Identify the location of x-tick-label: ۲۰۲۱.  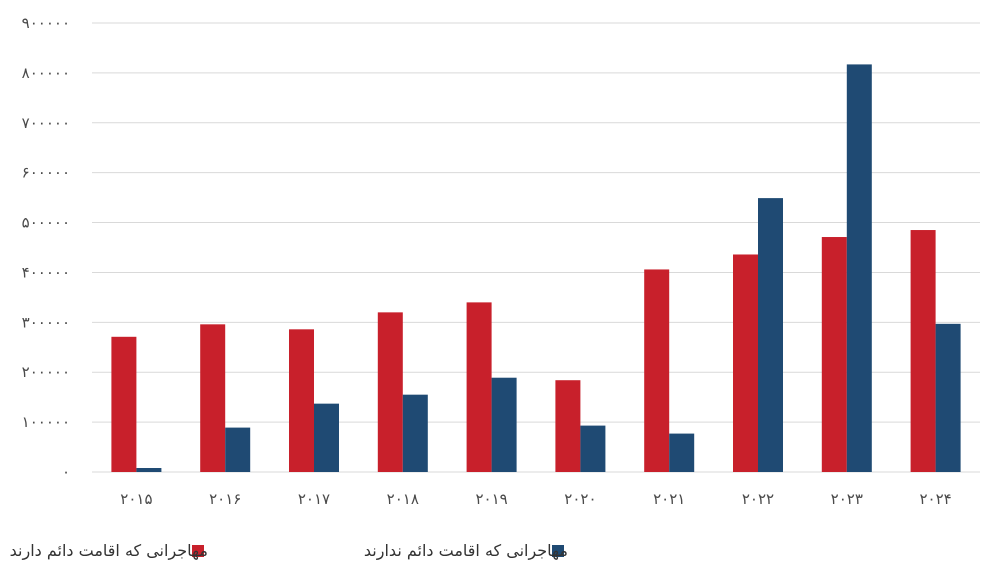
(669, 499).